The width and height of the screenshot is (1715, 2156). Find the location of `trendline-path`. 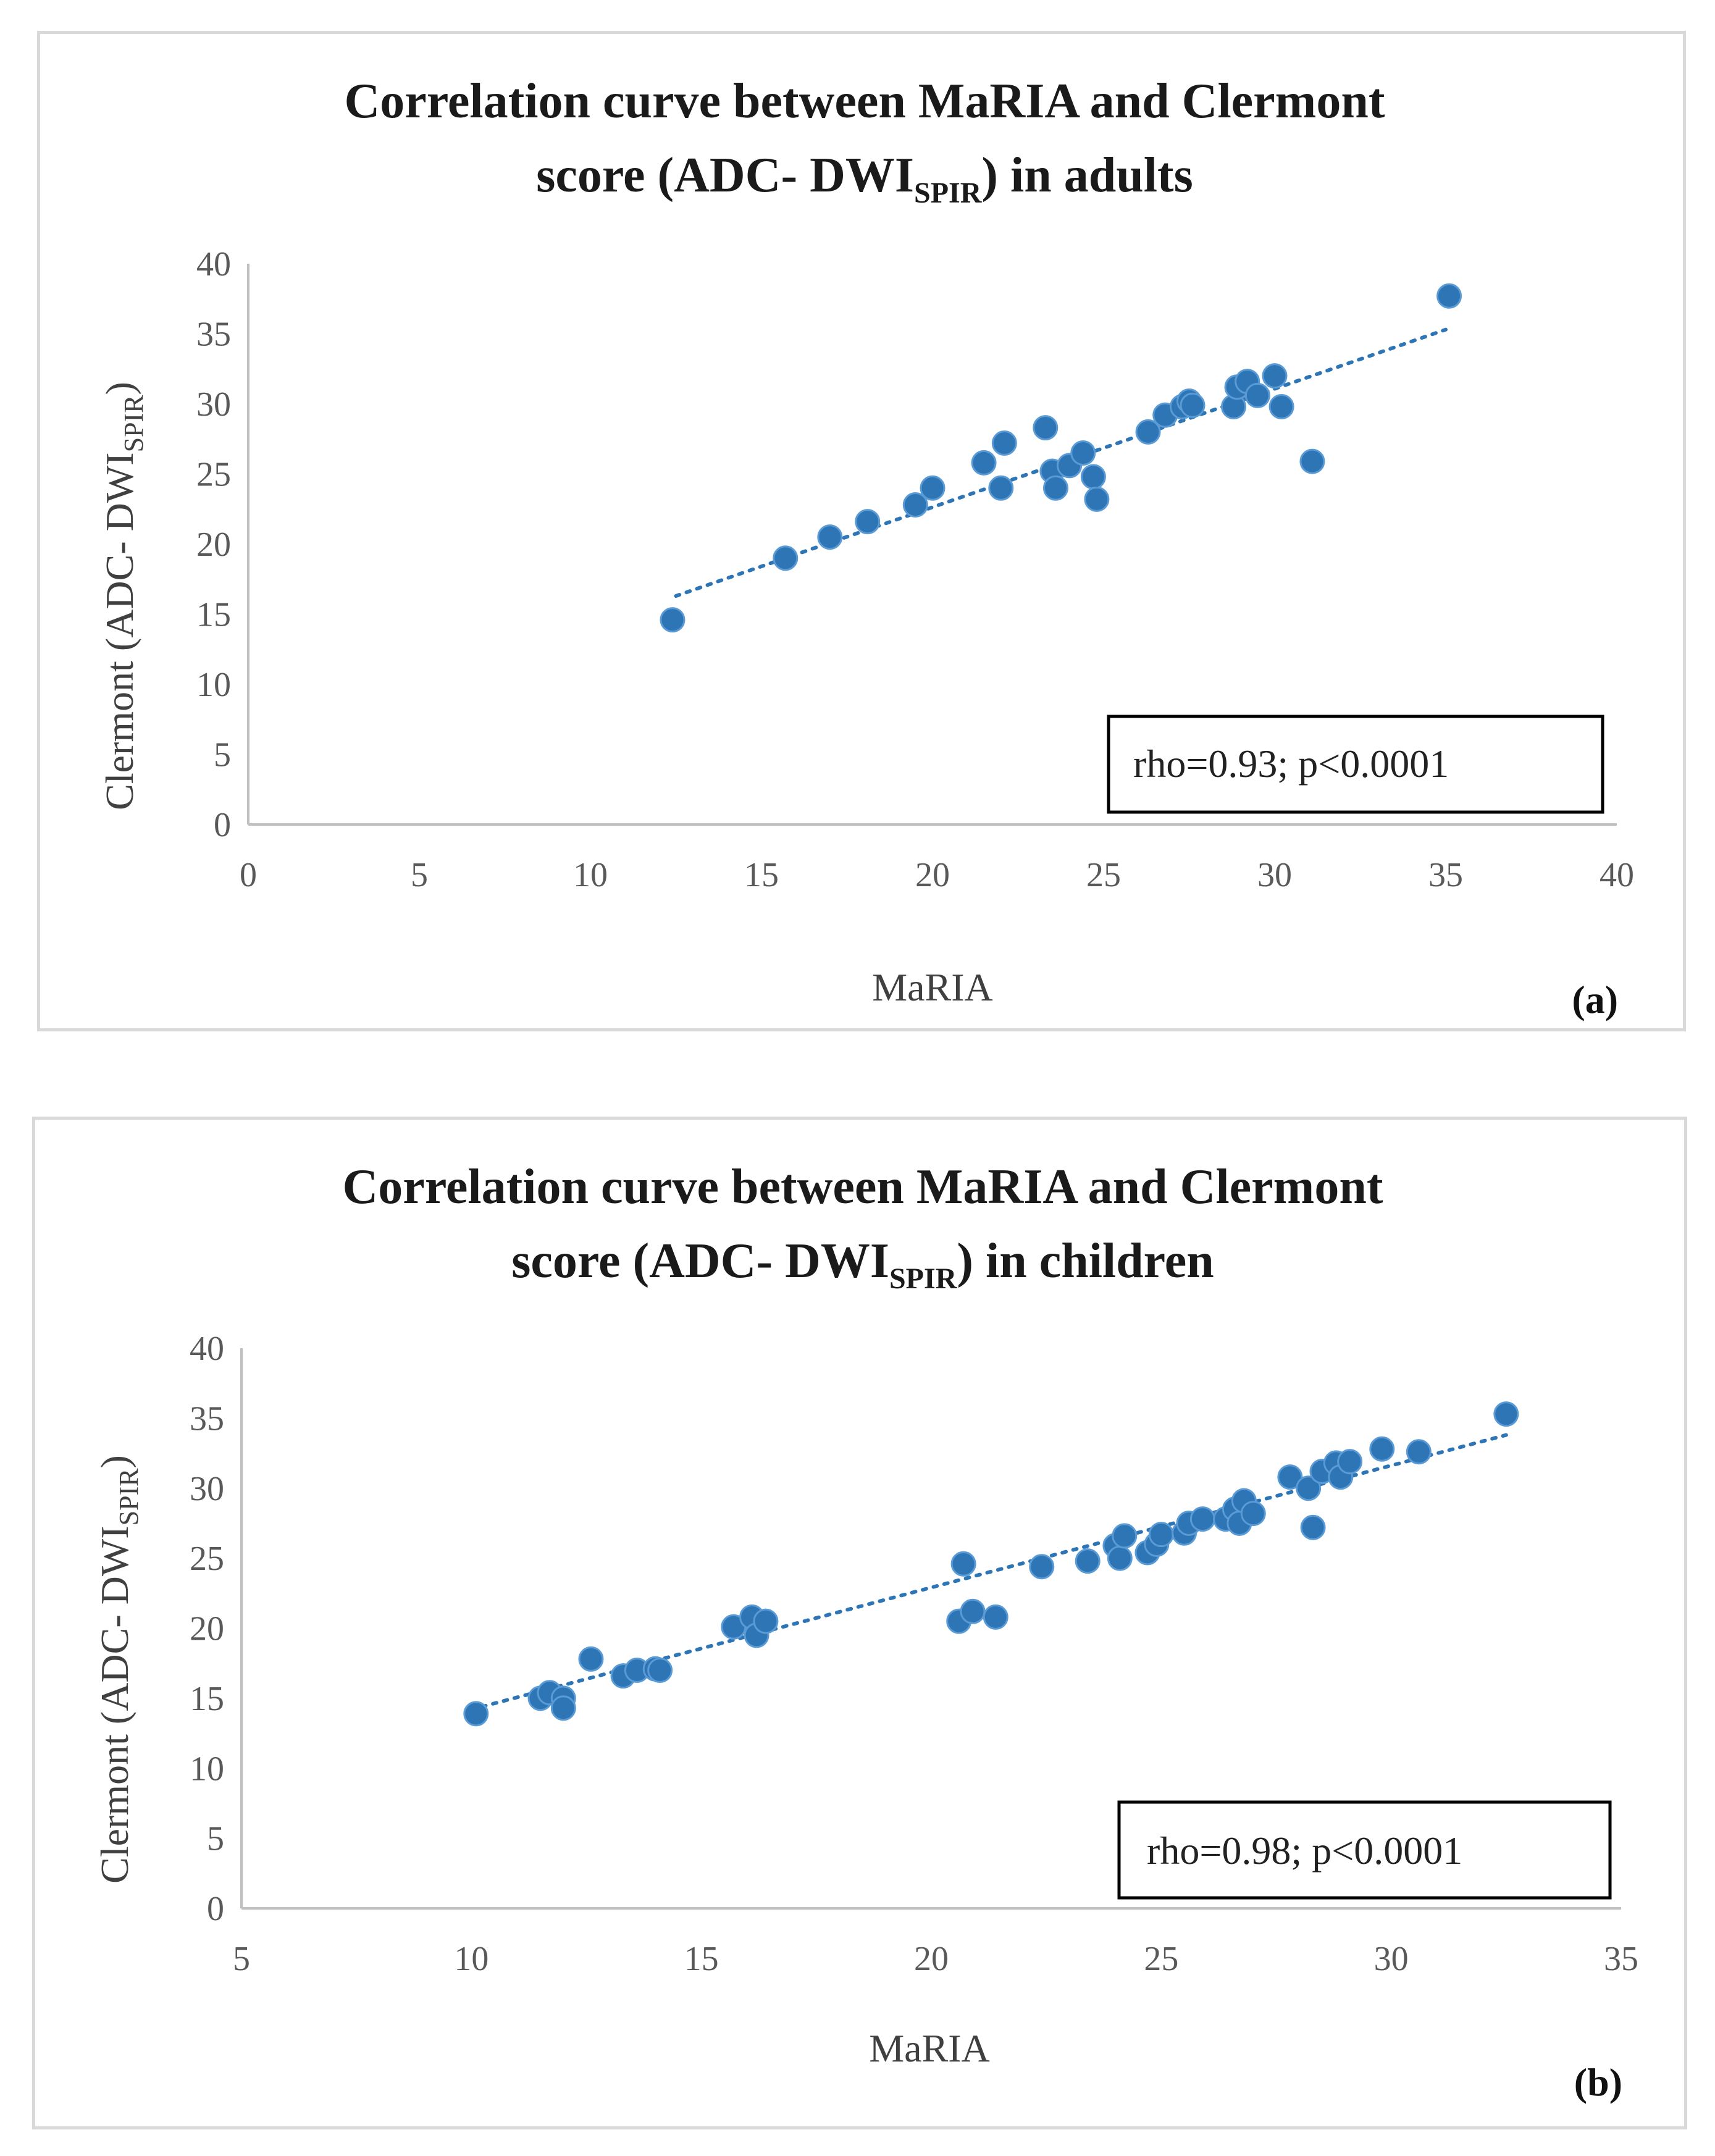

trendline-path is located at coordinates (1061, 462).